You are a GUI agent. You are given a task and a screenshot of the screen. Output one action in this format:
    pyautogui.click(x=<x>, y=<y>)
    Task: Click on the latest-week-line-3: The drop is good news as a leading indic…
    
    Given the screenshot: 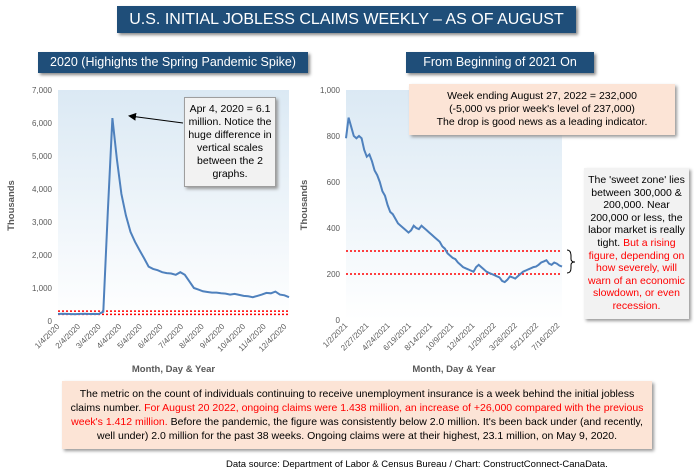 What is the action you would take?
    pyautogui.click(x=542, y=122)
    